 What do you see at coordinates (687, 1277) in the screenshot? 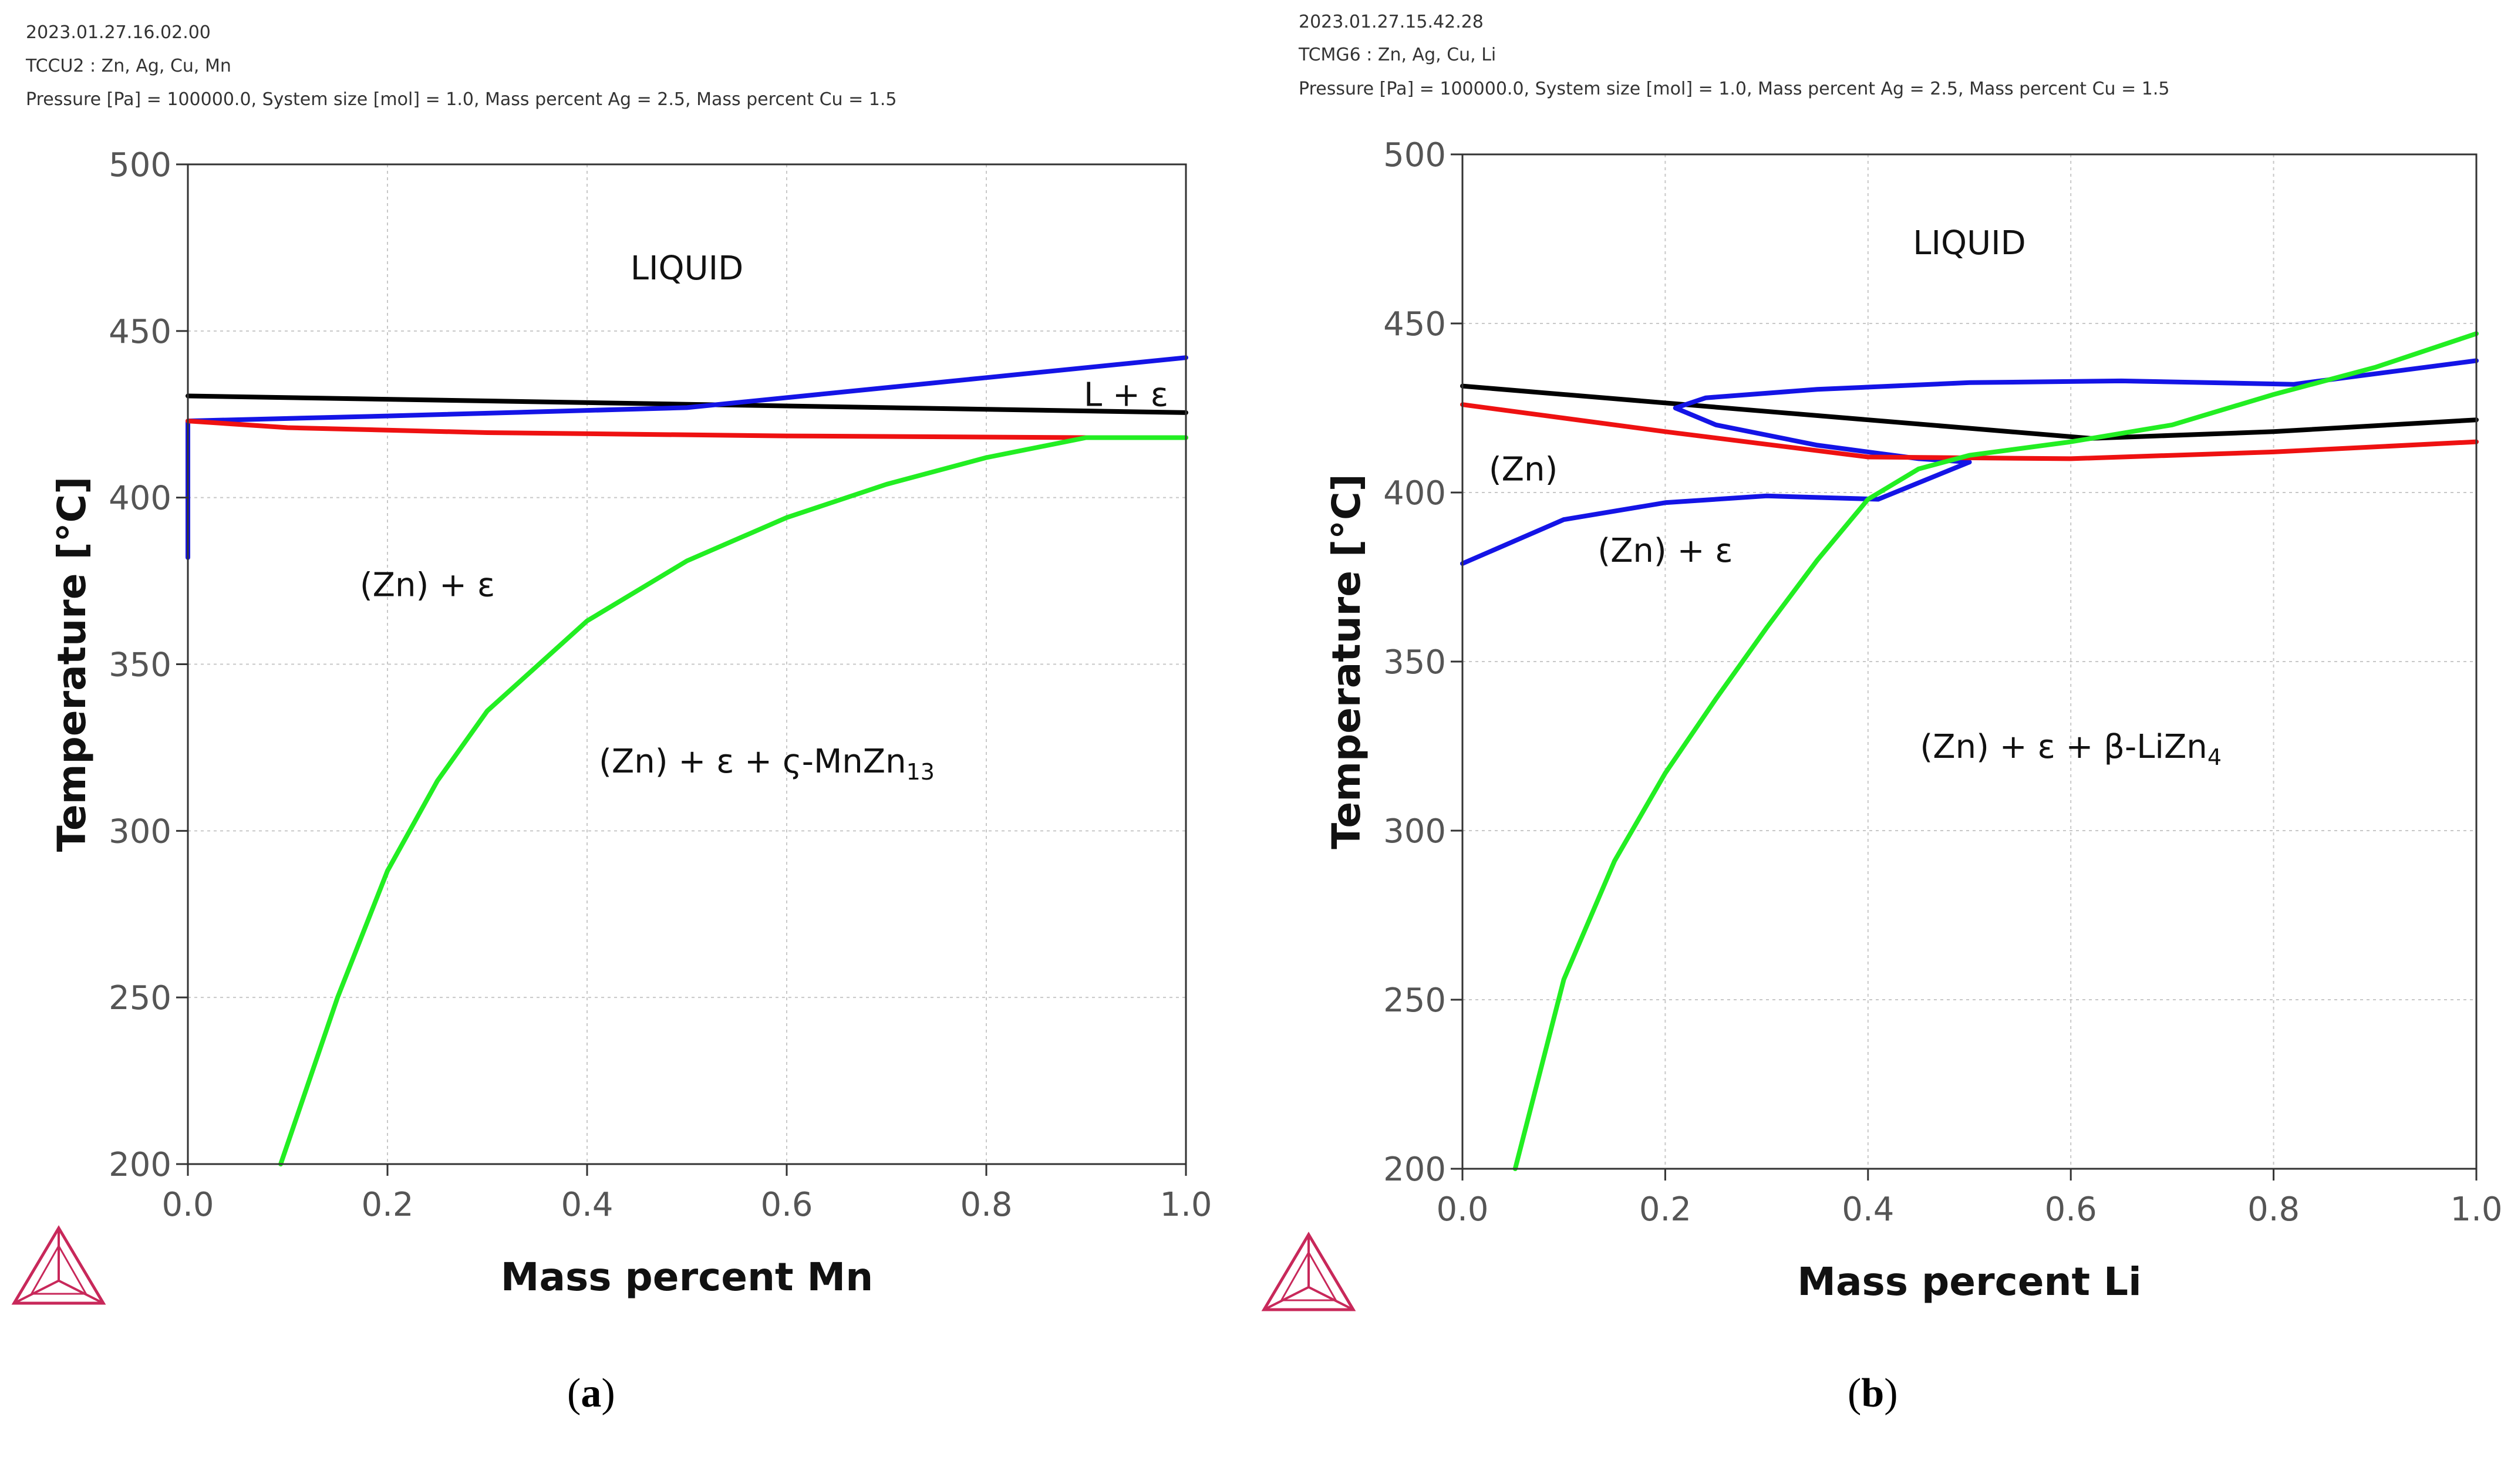
I see `x-axis-label: Mass percent Mn` at bounding box center [687, 1277].